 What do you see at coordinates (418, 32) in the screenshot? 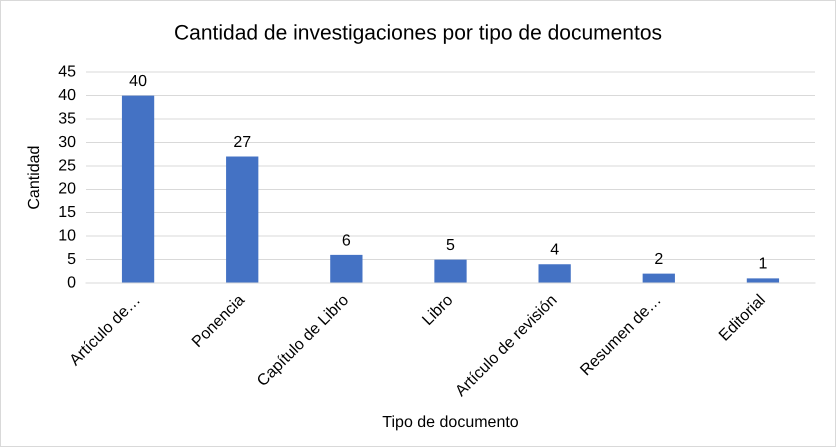
I see `chart-title: Cantidad de investigaciones por tipo de documentos` at bounding box center [418, 32].